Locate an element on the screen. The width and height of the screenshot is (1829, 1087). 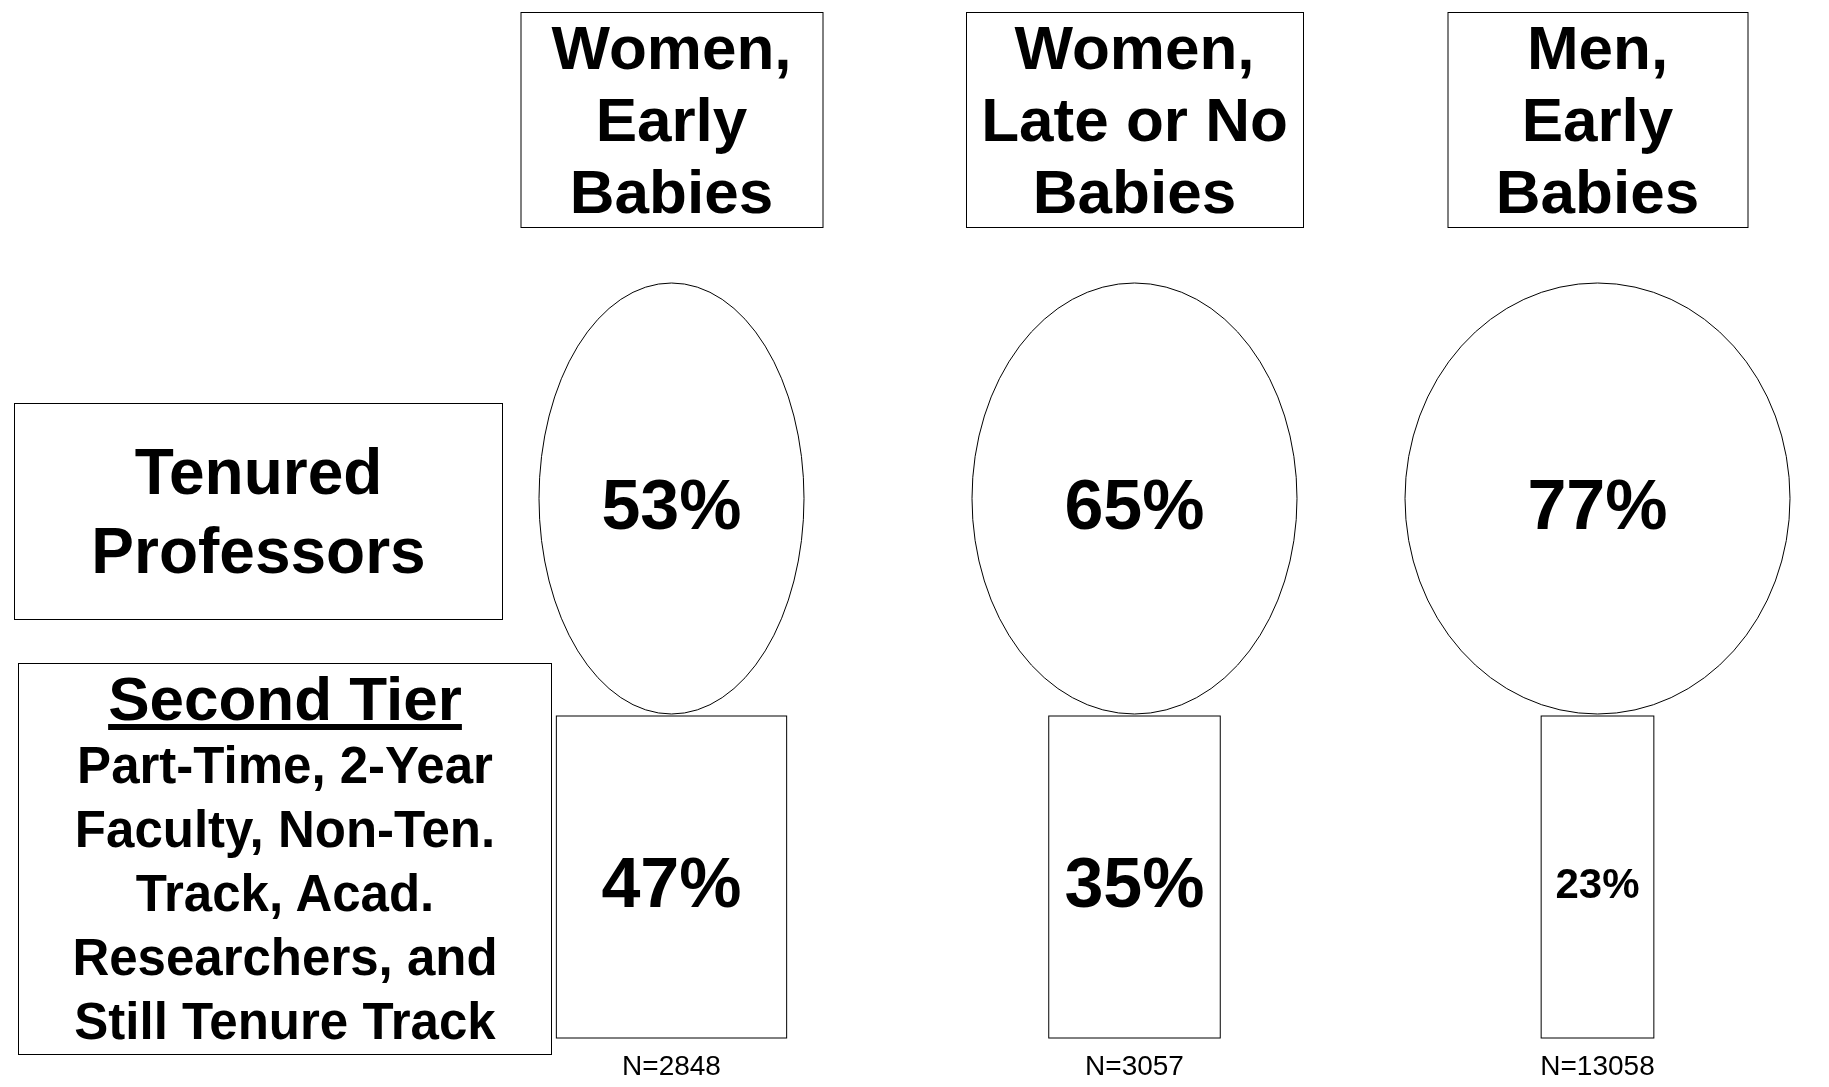
data-label: 65% is located at coordinates (1134, 504).